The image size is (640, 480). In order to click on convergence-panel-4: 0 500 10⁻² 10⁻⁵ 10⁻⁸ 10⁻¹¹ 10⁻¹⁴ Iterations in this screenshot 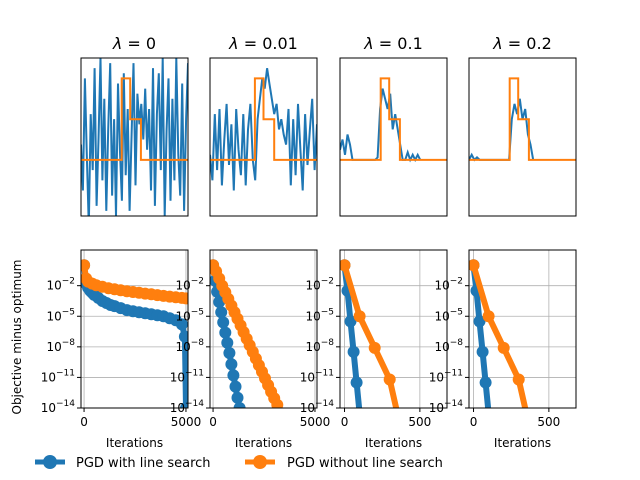, I will do `click(503, 349)`.